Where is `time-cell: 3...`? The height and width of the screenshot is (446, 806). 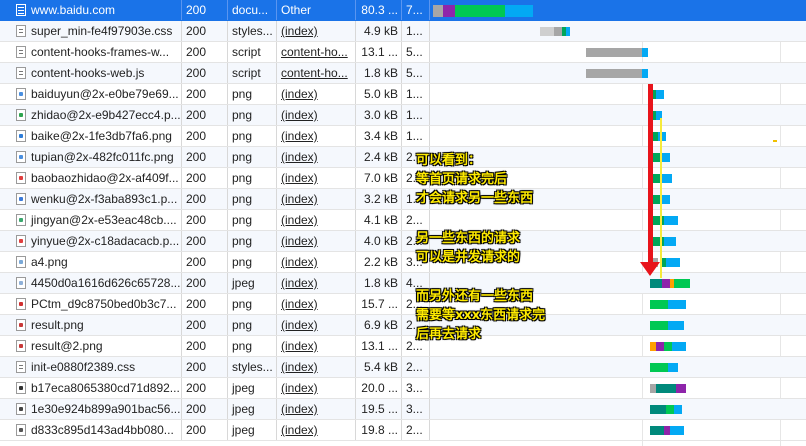
time-cell: 3... is located at coordinates (416, 262).